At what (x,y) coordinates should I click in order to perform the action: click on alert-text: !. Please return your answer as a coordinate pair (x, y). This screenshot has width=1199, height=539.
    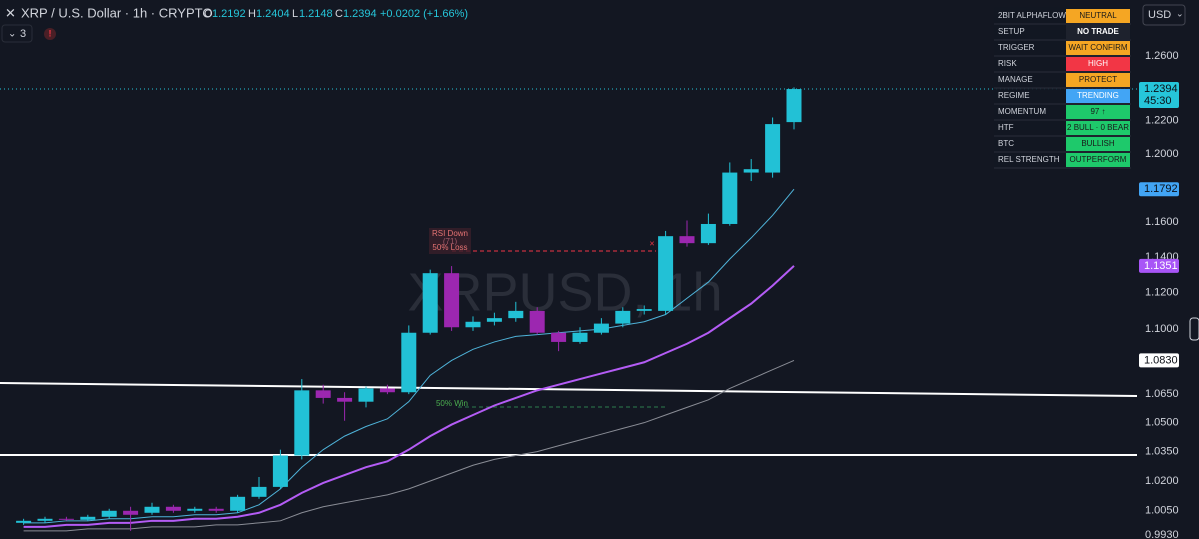
    Looking at the image, I should click on (50, 33).